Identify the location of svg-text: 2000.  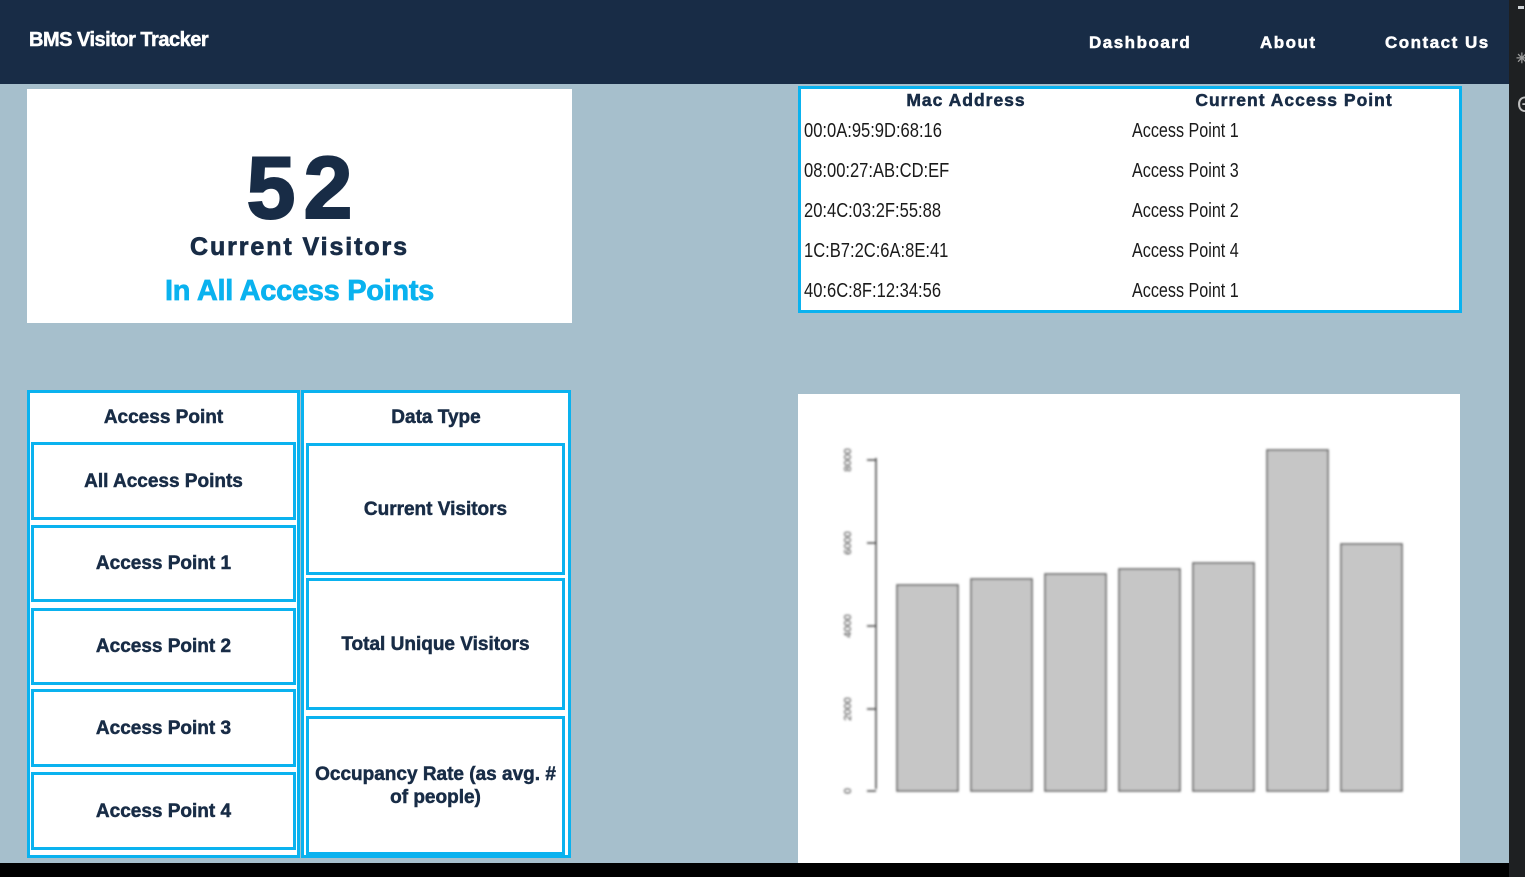
(848, 709).